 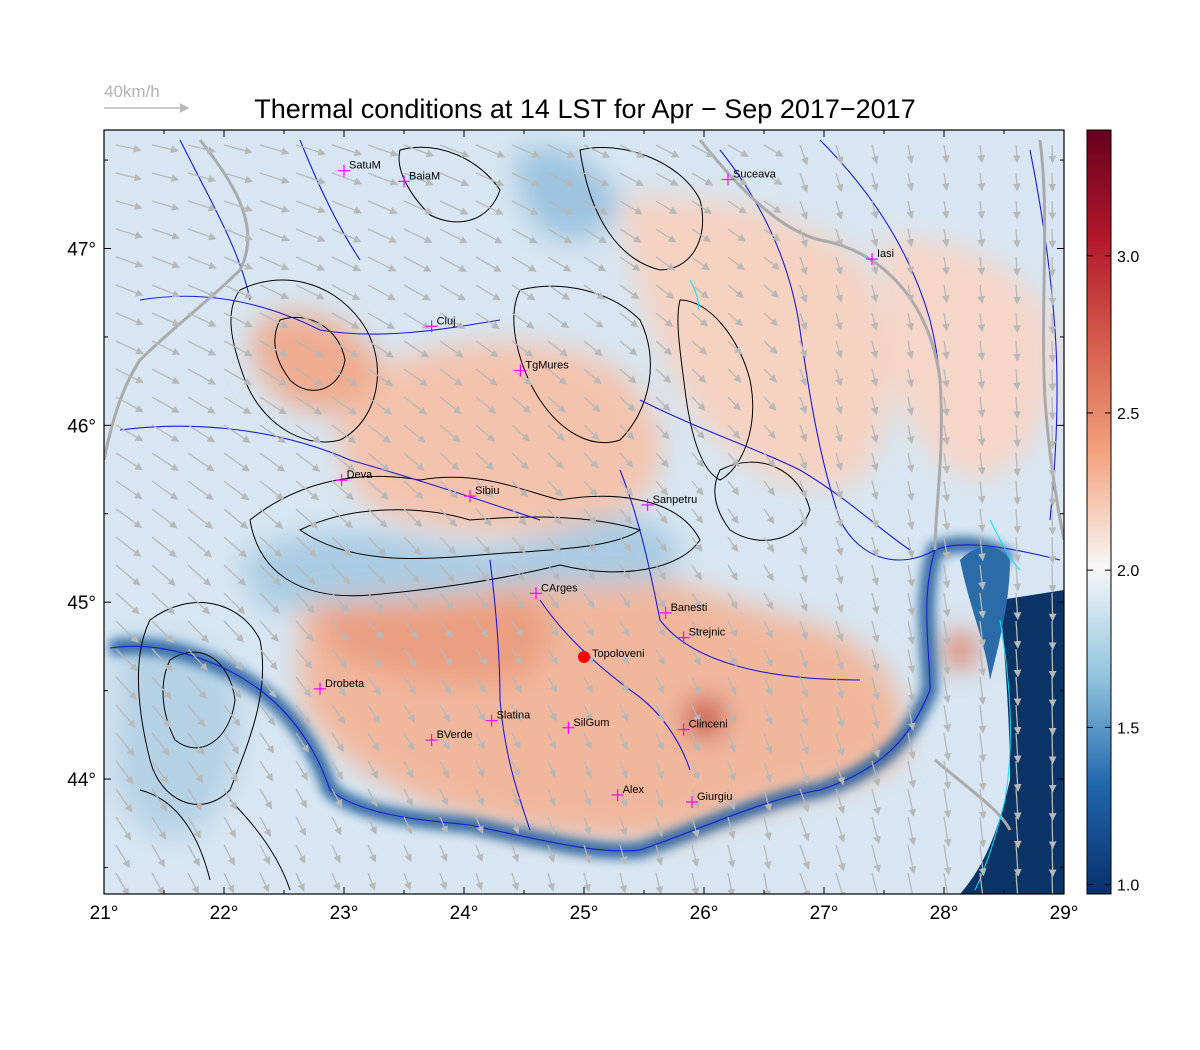 I want to click on topoloveni-marker, so click(x=584, y=657).